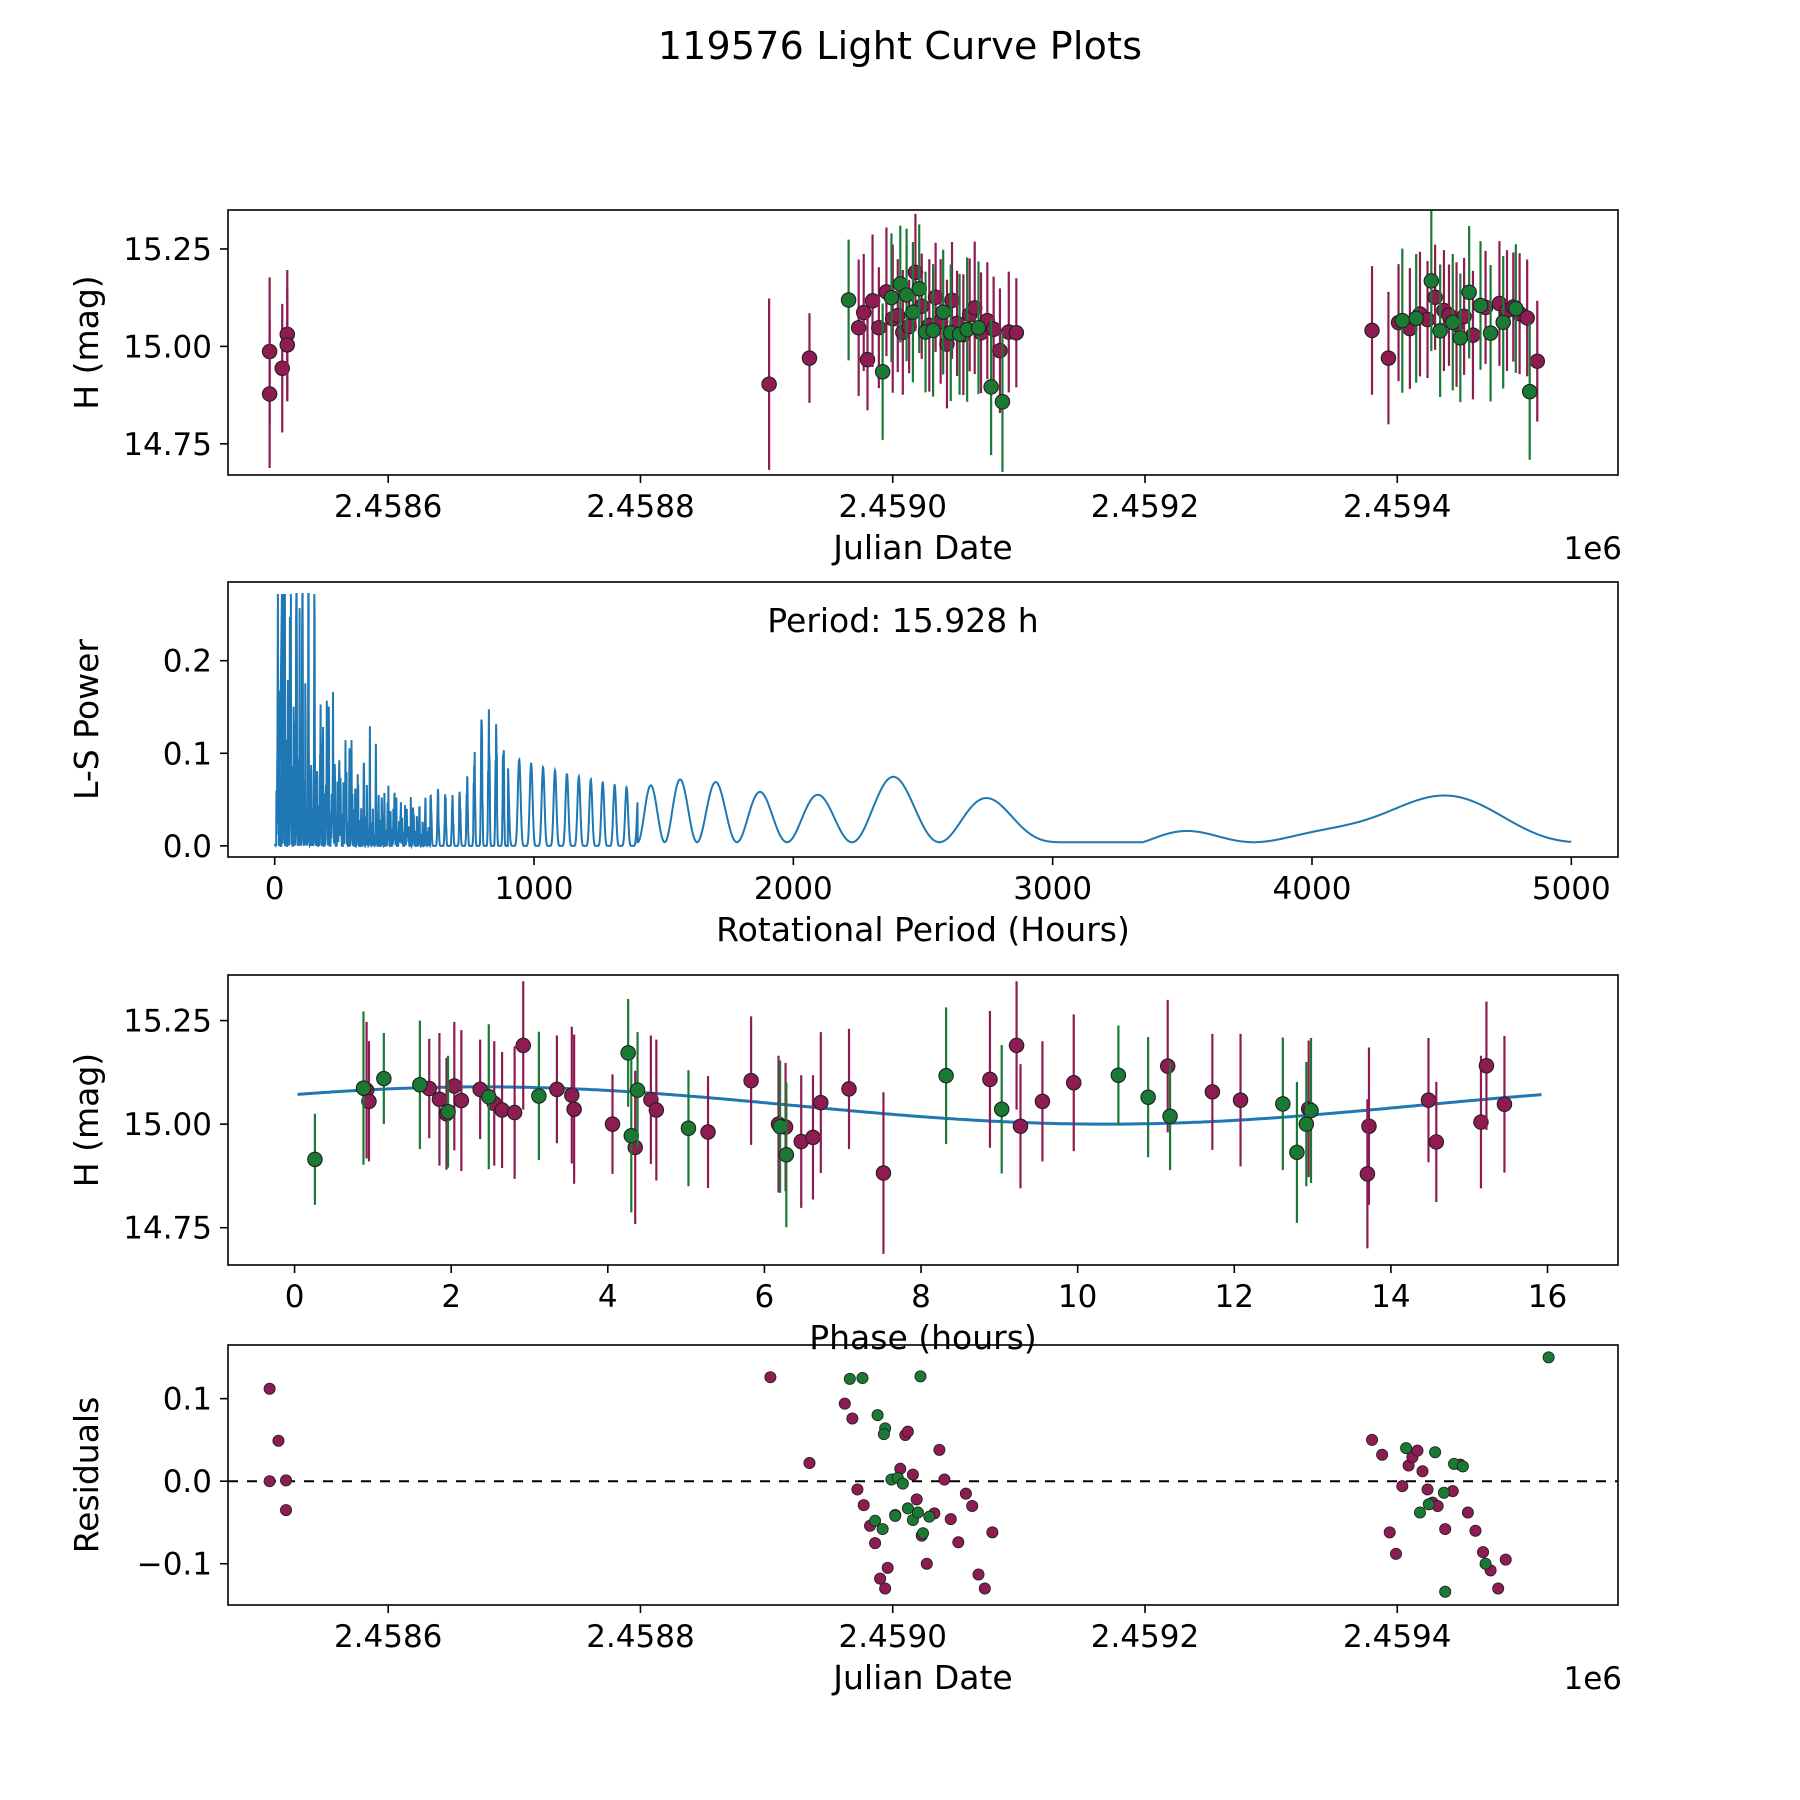 Image resolution: width=1800 pixels, height=1800 pixels. I want to click on lightcurve-xtick-label: 2.4594, so click(1397, 507).